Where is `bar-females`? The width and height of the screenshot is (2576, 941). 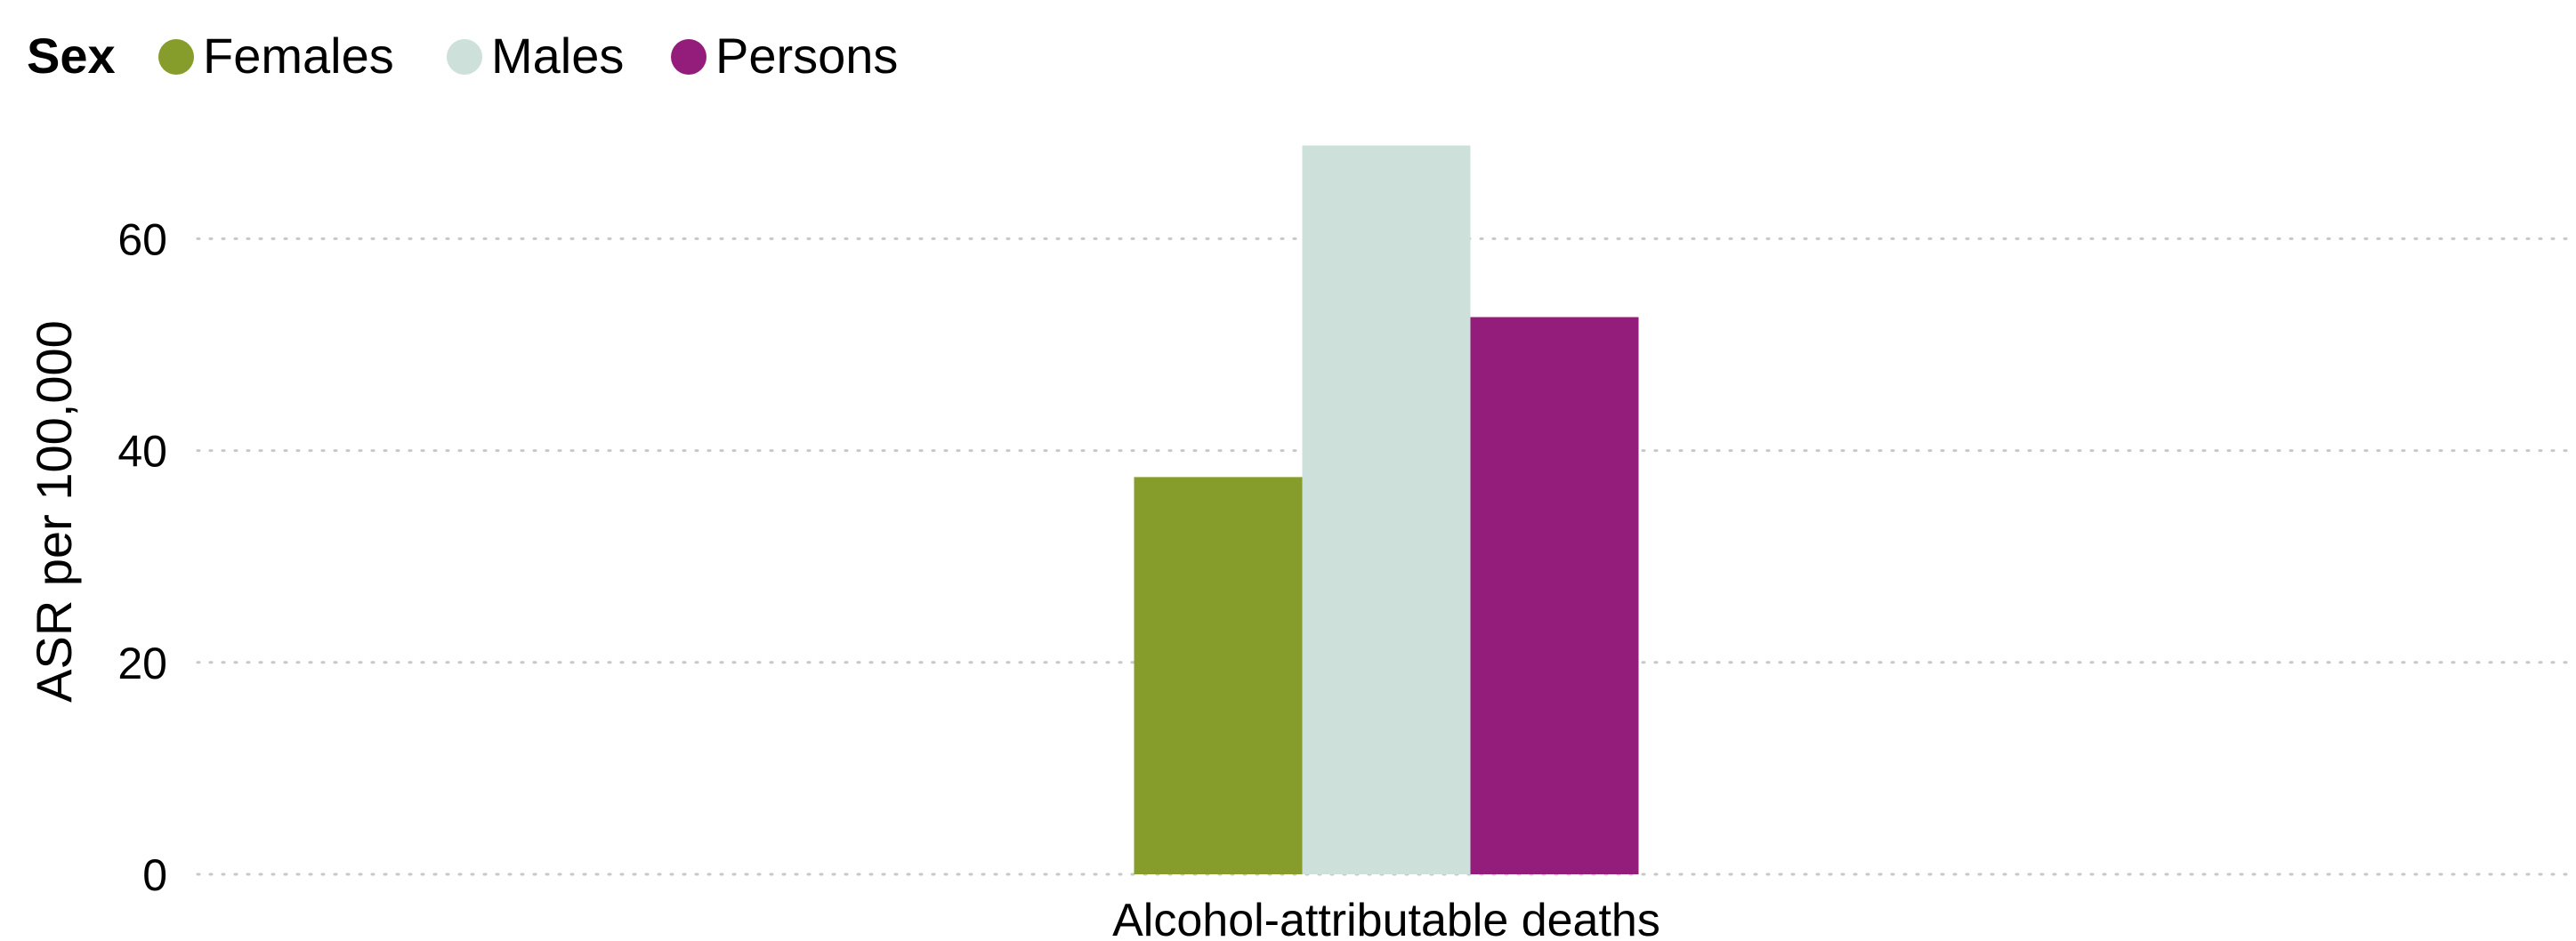
bar-females is located at coordinates (1218, 676).